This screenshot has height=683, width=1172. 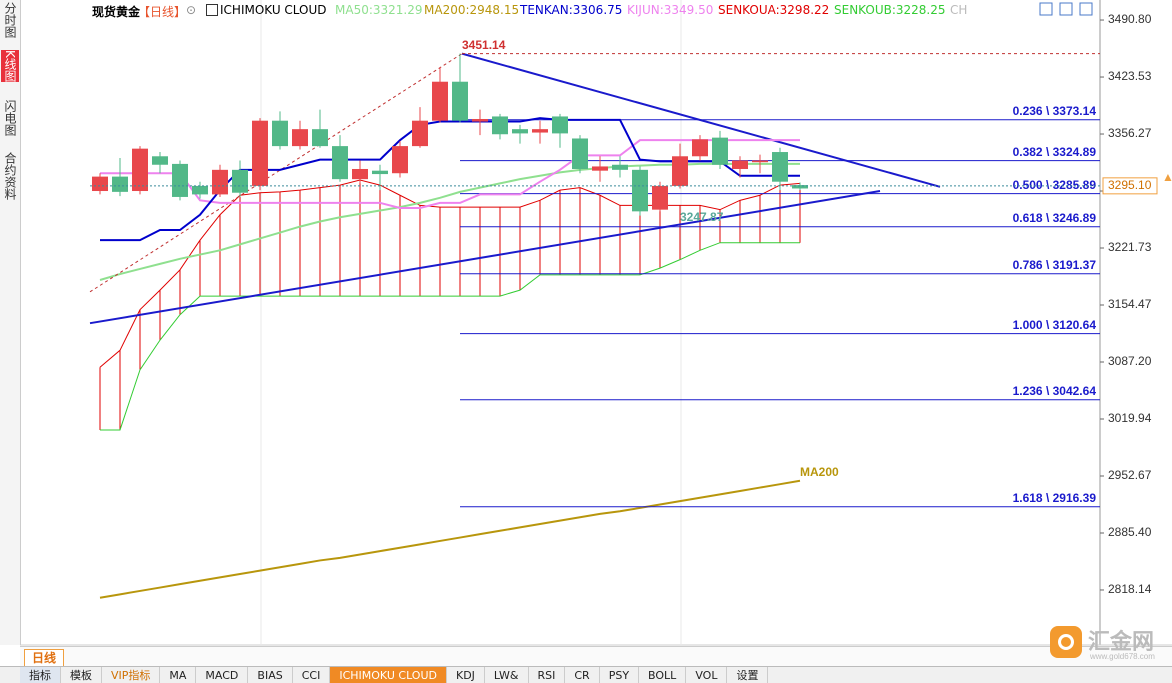 What do you see at coordinates (379, 10) in the screenshot?
I see `legend-entry: MA50:3321.29` at bounding box center [379, 10].